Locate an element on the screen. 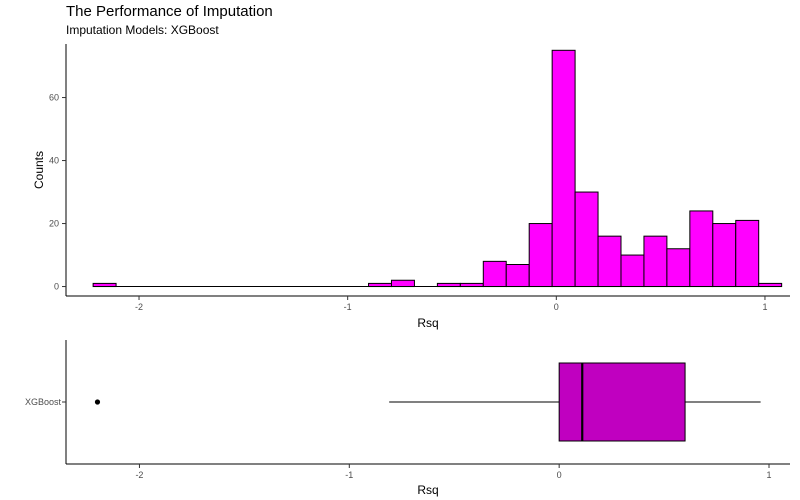  x-tick-label: 0 is located at coordinates (556, 307).